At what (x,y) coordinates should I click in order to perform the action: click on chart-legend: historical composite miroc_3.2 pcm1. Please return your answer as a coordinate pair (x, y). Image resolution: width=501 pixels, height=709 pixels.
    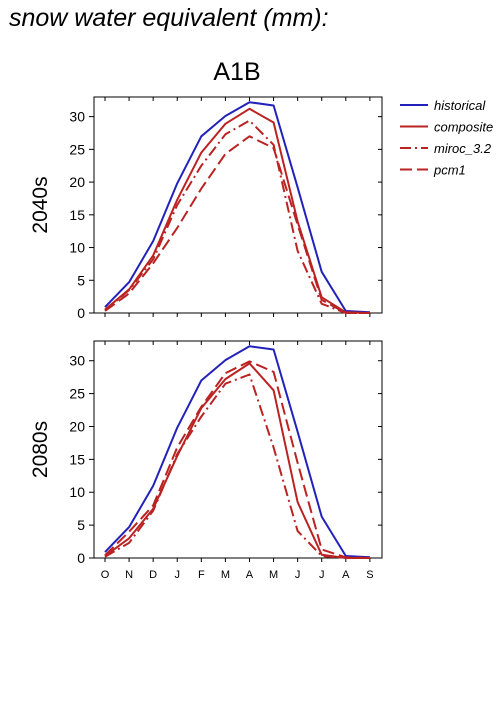
    Looking at the image, I should click on (446, 138).